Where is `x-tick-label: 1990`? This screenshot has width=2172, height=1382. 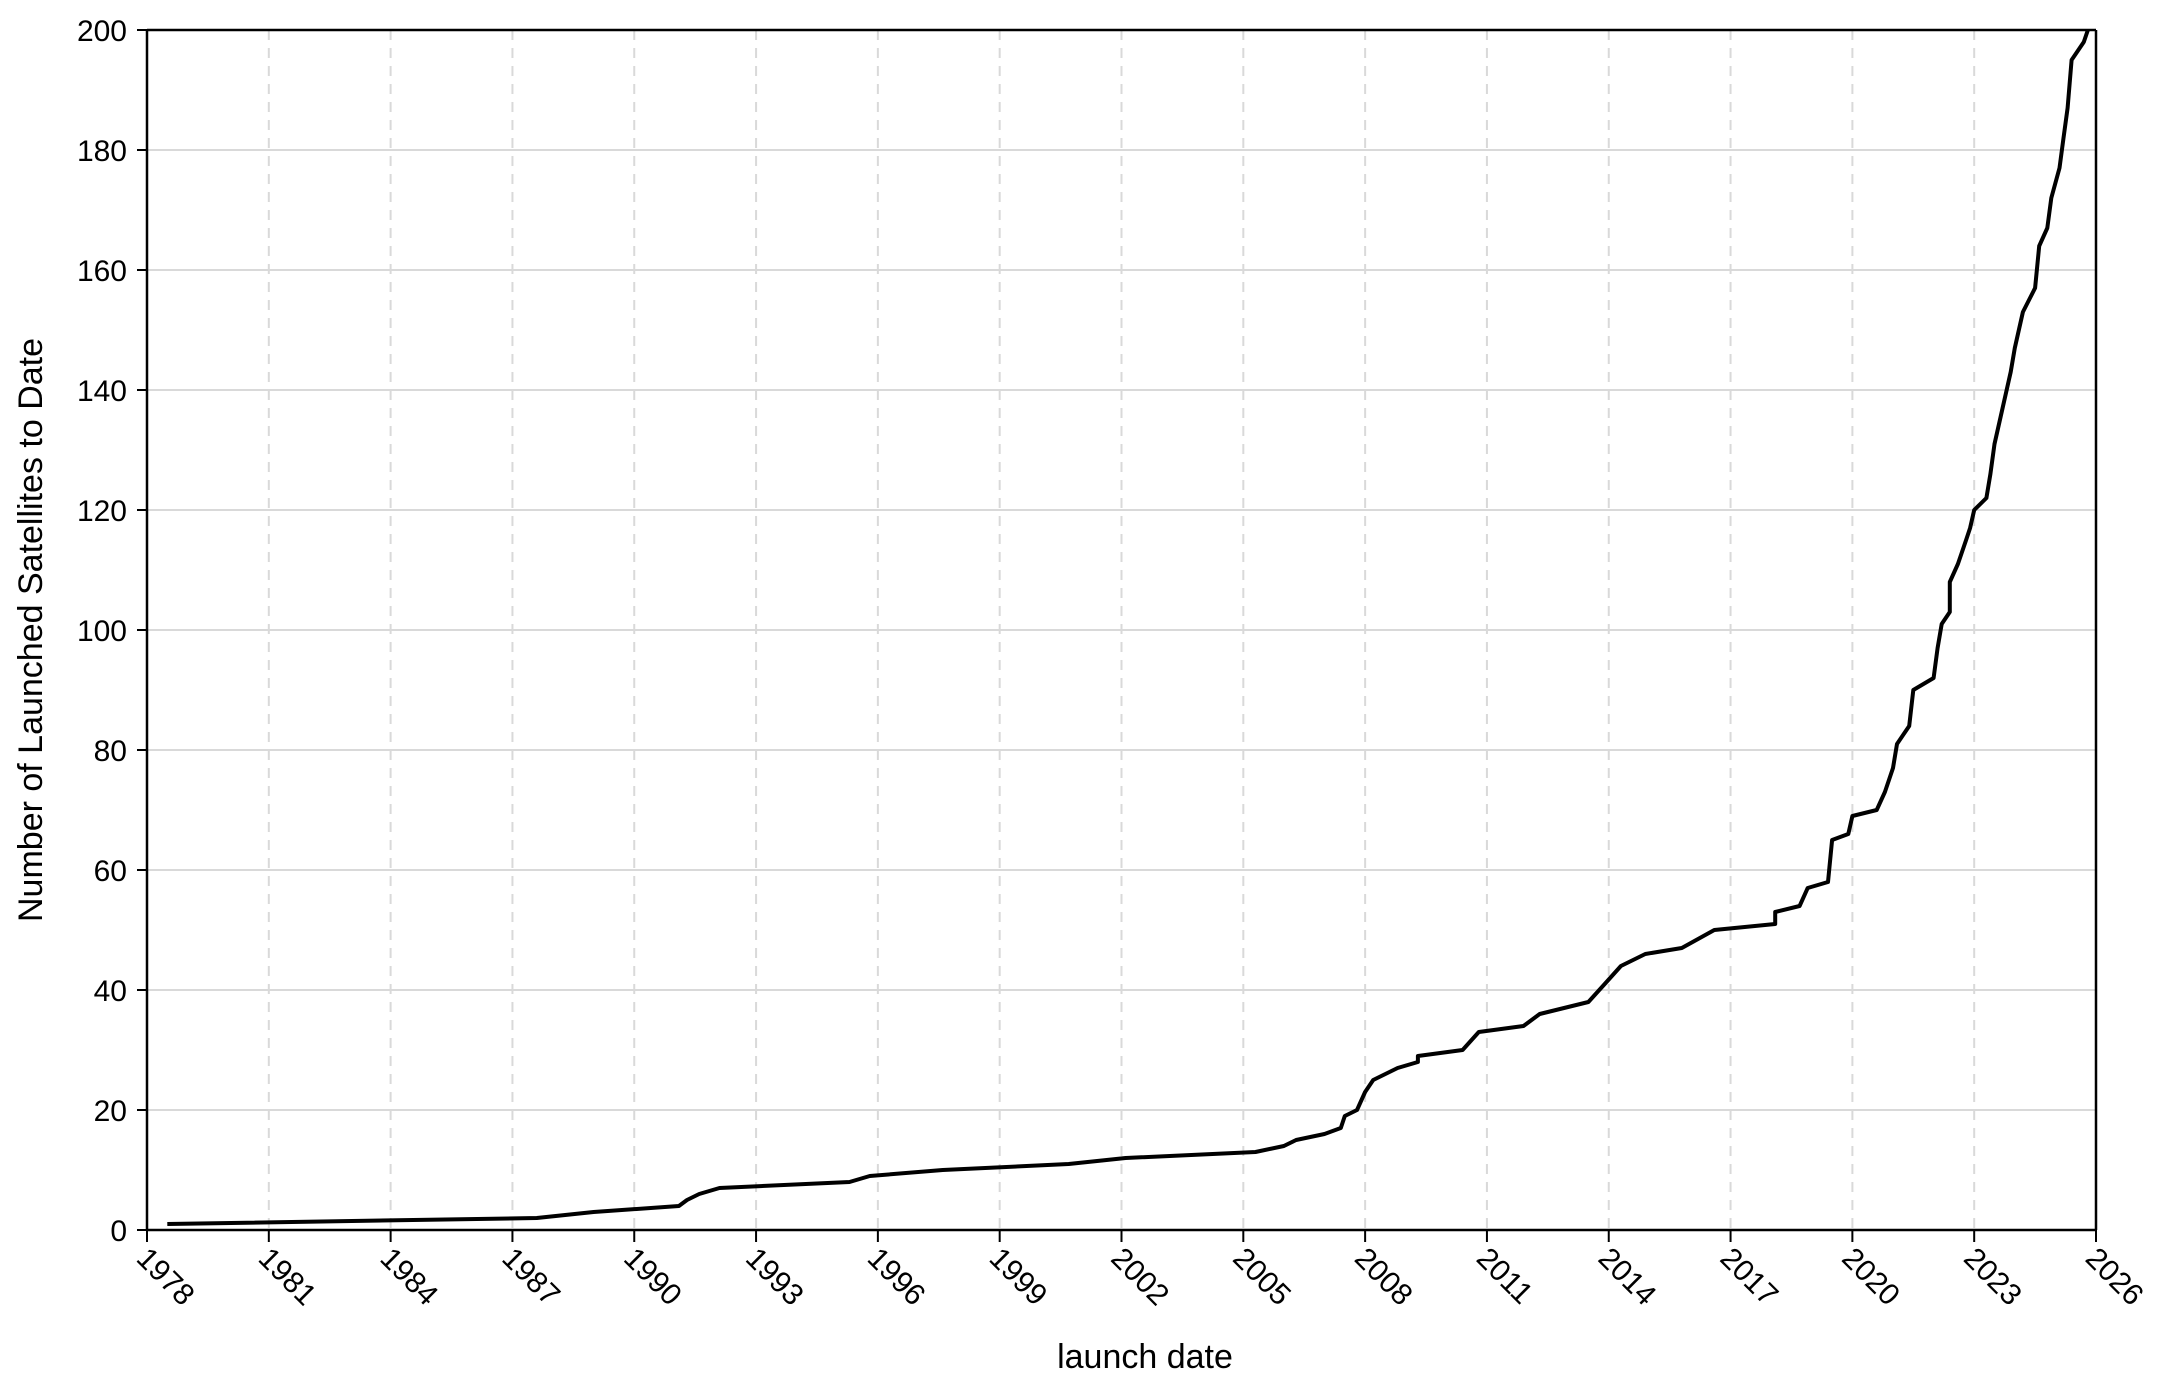
x-tick-label: 1990 is located at coordinates (652, 1277).